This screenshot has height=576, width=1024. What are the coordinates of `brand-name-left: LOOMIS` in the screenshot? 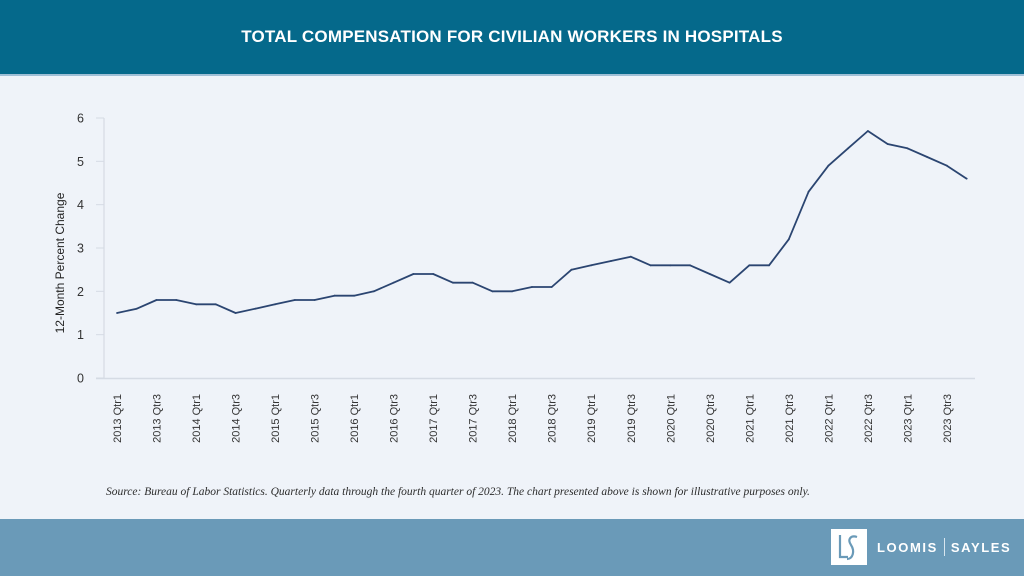 It's located at (907, 547).